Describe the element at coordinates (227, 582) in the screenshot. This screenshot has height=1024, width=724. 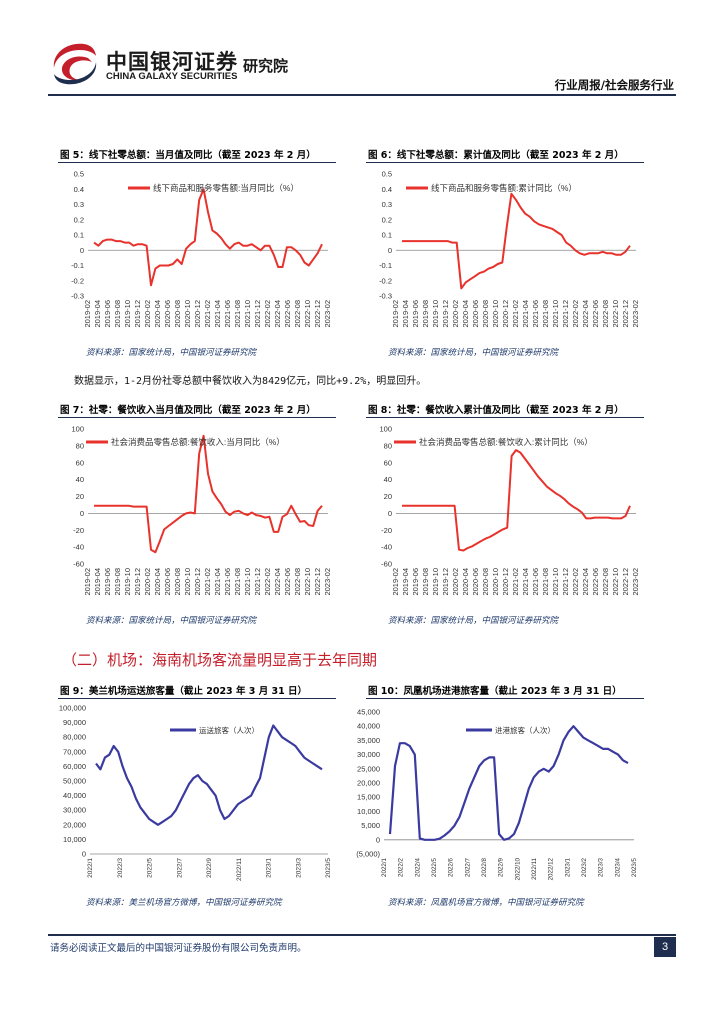
I see `x-tick-label: 2021-06` at that location.